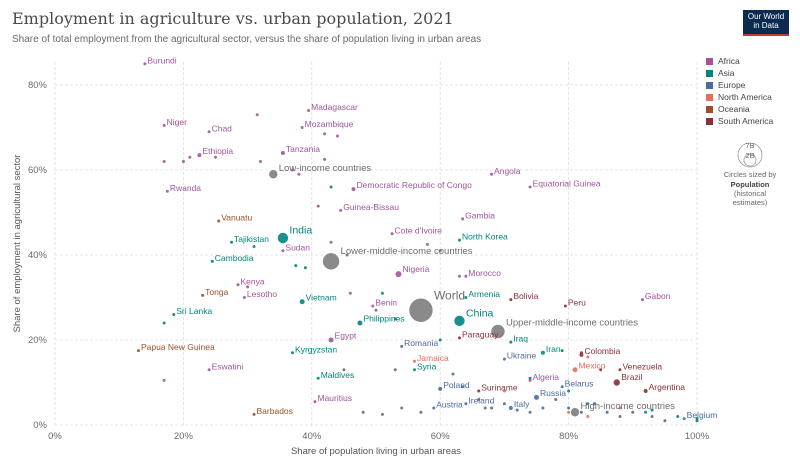 This screenshot has width=800, height=466. What do you see at coordinates (575, 412) in the screenshot?
I see `point-high-income-countries` at bounding box center [575, 412].